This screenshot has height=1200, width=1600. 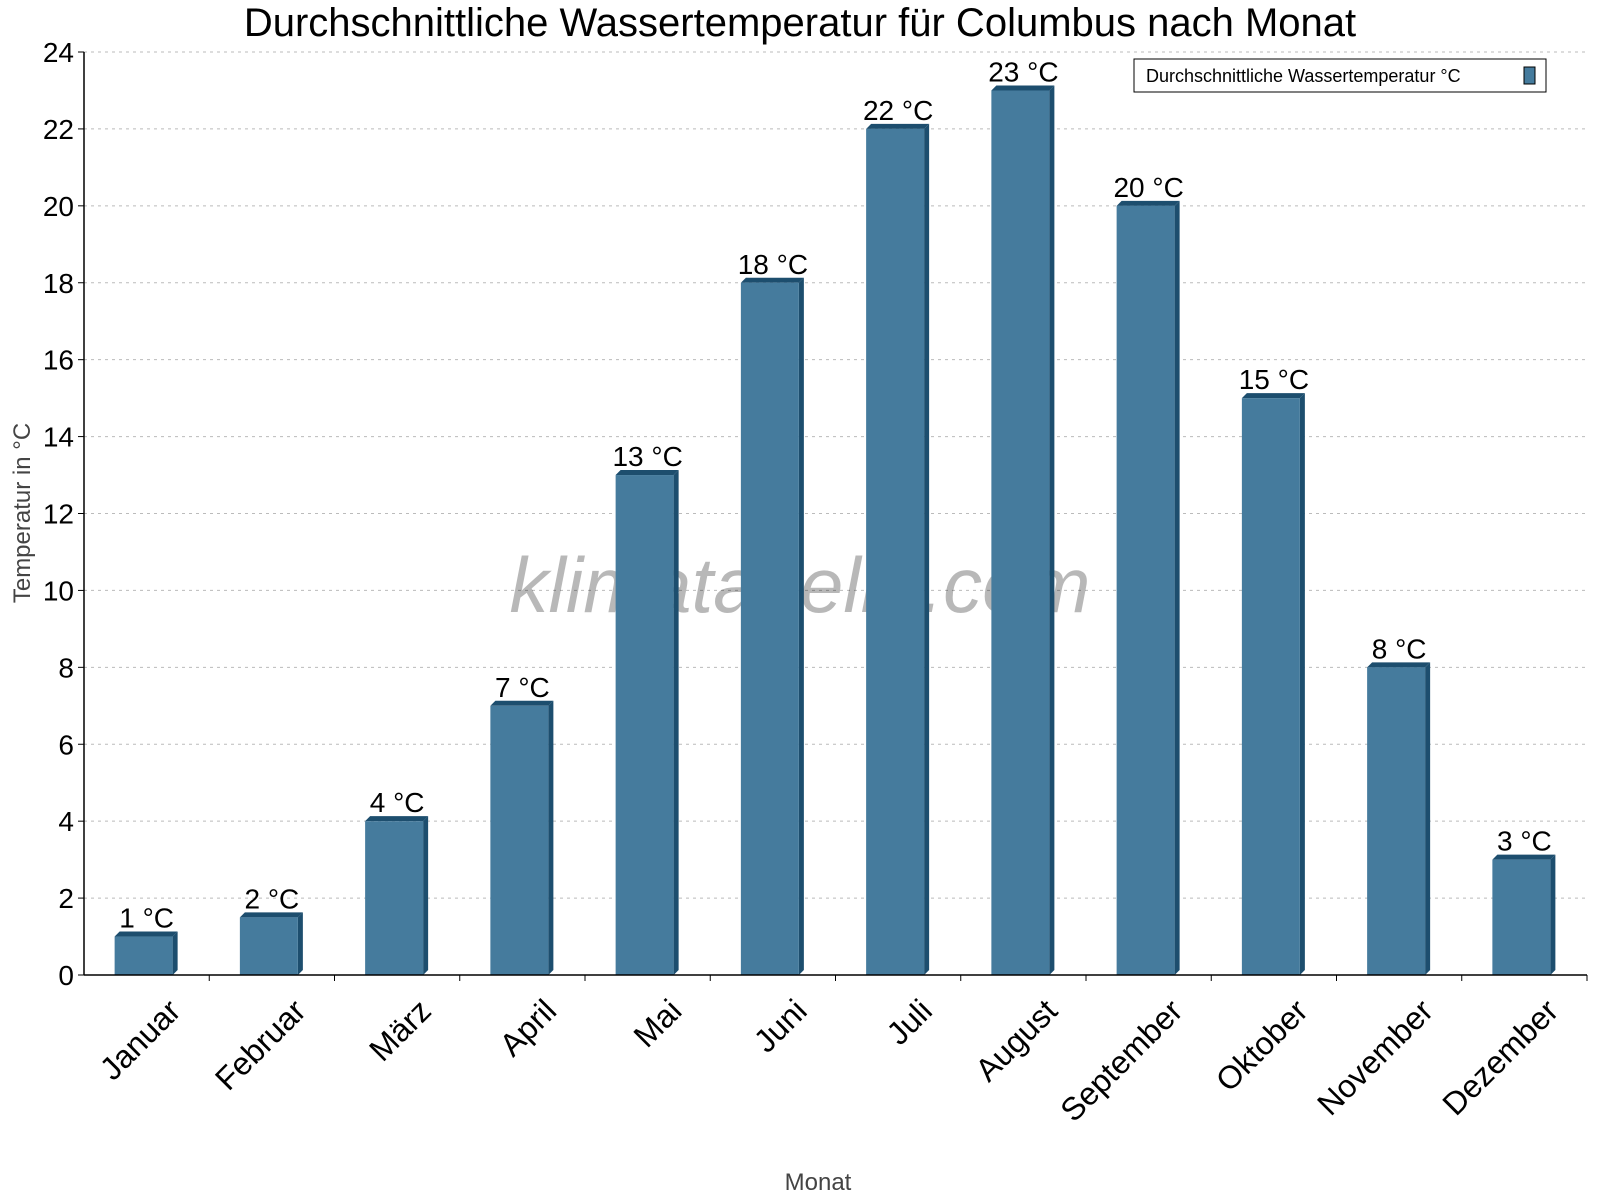 What do you see at coordinates (1274, 379) in the screenshot?
I see `data-label: 15 °C` at bounding box center [1274, 379].